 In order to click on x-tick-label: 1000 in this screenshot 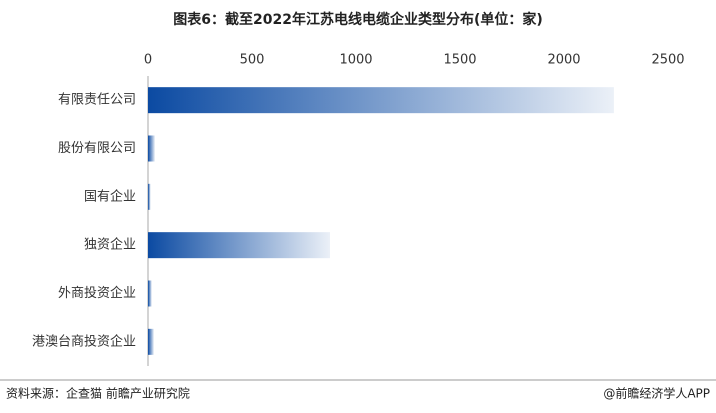, I will do `click(355, 60)`.